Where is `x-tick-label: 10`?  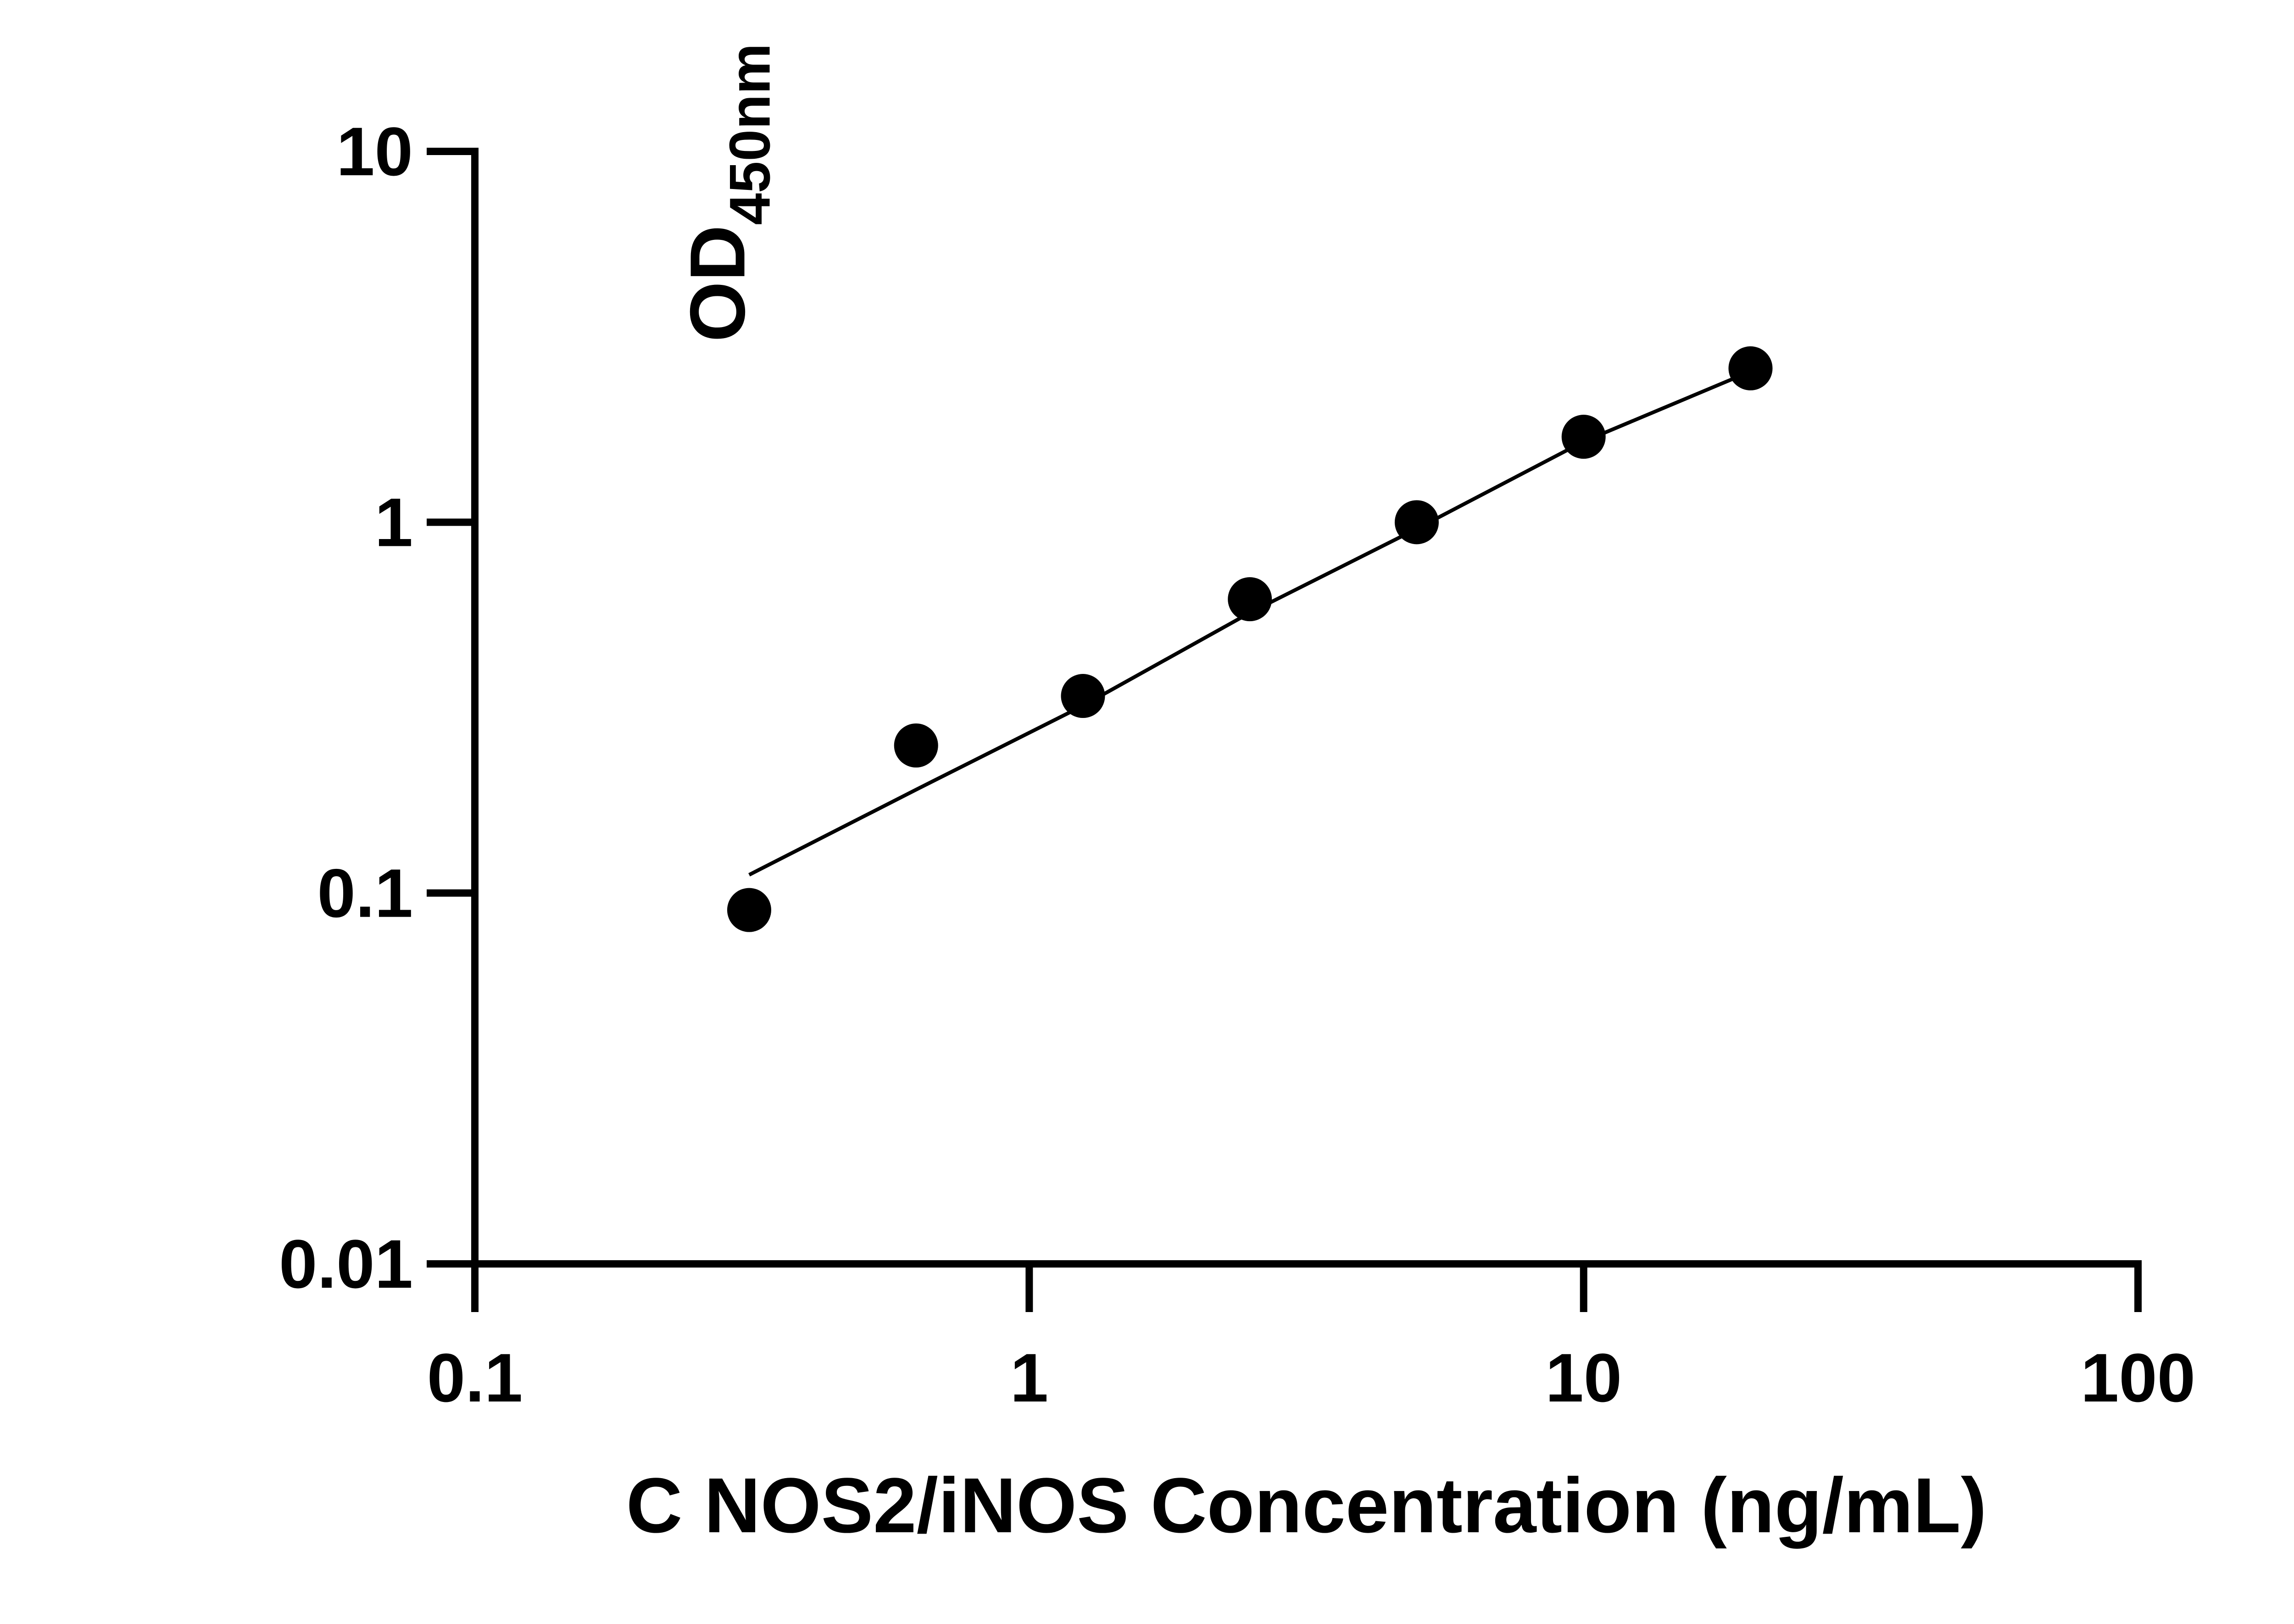
x-tick-label: 10 is located at coordinates (1583, 1377).